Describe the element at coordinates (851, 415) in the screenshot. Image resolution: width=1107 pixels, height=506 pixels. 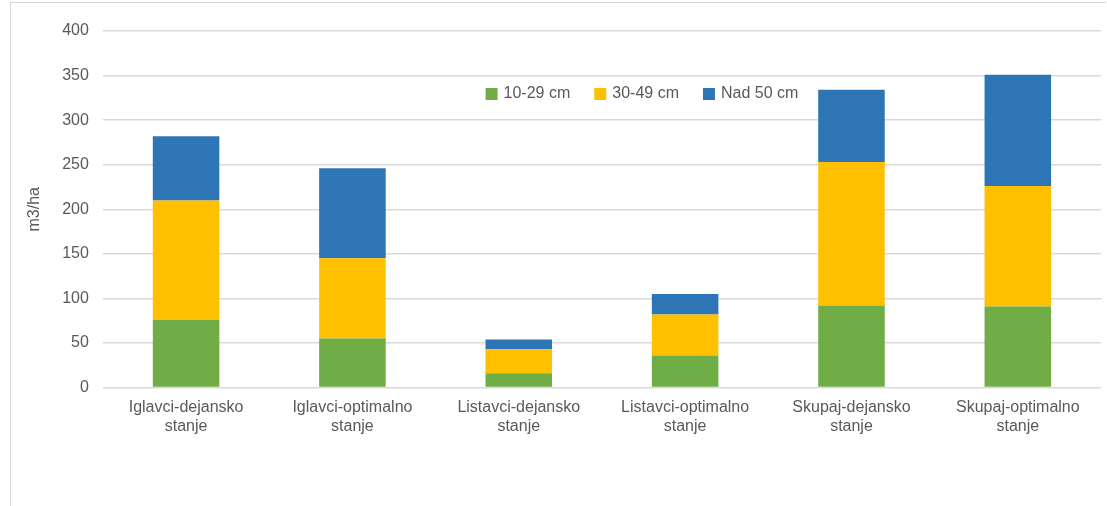
I see `x-tick-label: Skupaj-dejansko stanje` at that location.